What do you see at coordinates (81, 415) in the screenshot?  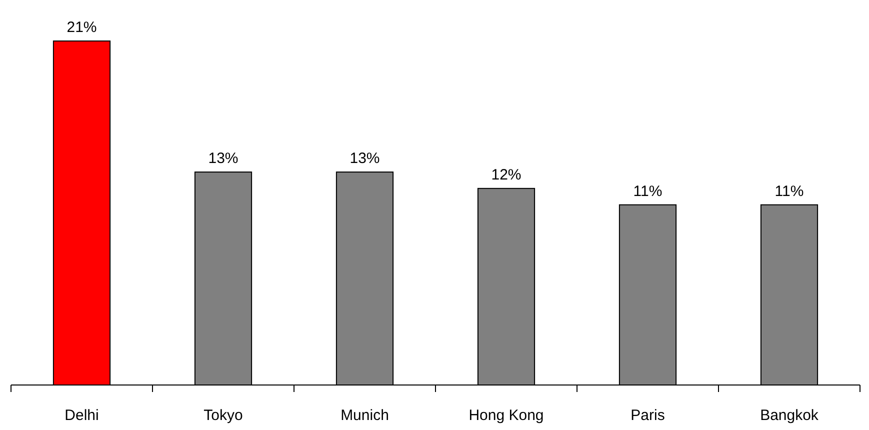 I see `x-tick-label: Delhi` at bounding box center [81, 415].